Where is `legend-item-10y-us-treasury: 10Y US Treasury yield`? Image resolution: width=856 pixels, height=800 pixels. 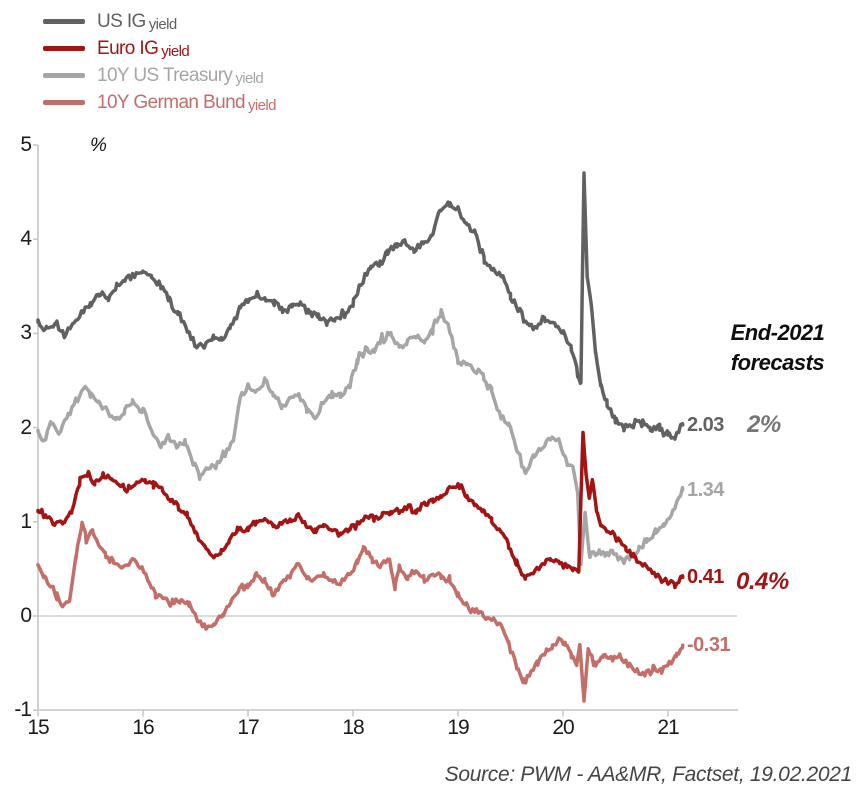 legend-item-10y-us-treasury: 10Y US Treasury yield is located at coordinates (159, 75).